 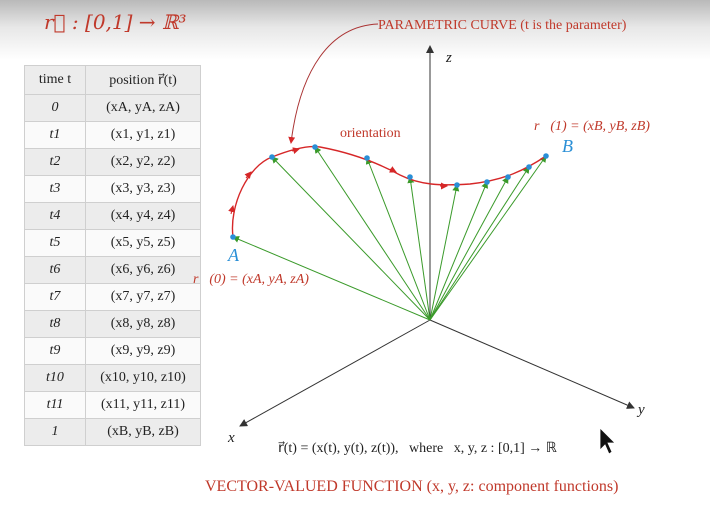 I want to click on r1-label: r⃗(1) = (xB, yB, zB), so click(x=592, y=126).